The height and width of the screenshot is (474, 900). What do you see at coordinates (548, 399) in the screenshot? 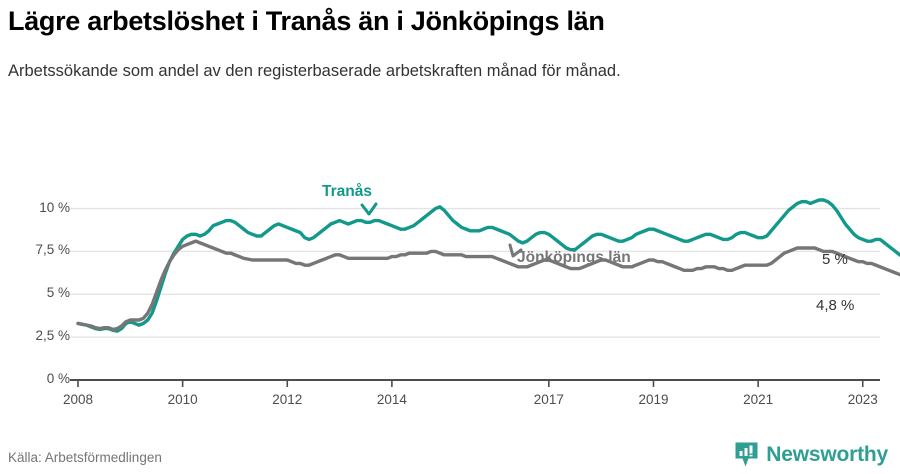
I see `x-axis-tick-label: 2017` at bounding box center [548, 399].